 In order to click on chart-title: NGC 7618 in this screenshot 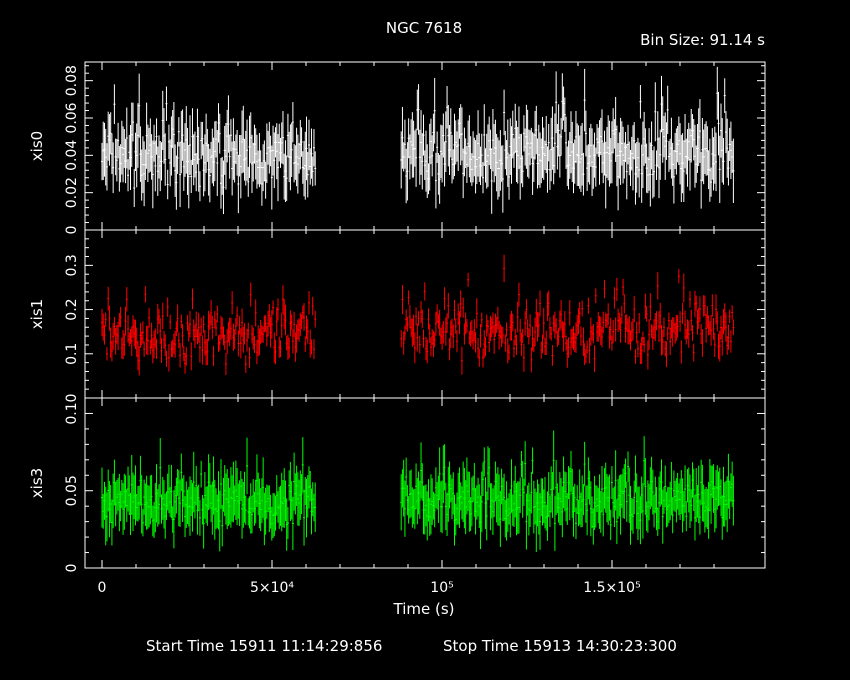, I will do `click(424, 28)`.